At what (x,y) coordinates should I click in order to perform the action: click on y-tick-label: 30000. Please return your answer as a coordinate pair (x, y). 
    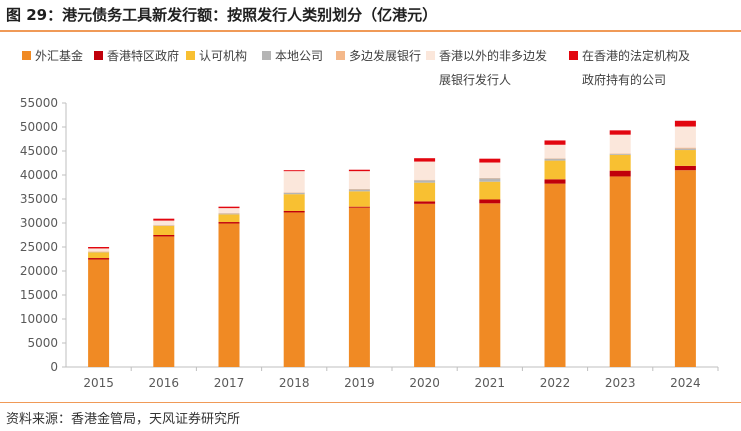
    Looking at the image, I should click on (39, 223).